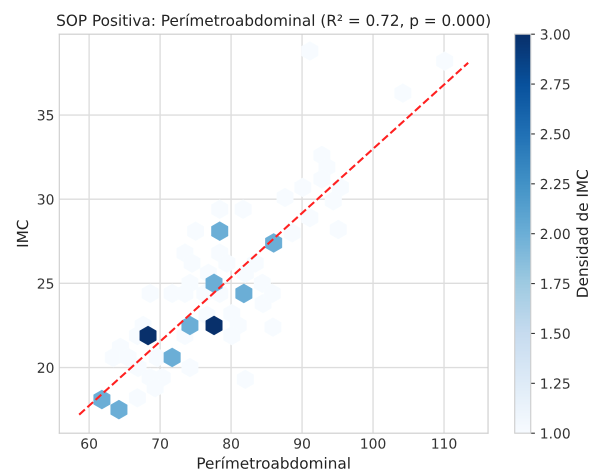 The height and width of the screenshot is (475, 593). What do you see at coordinates (444, 443) in the screenshot?
I see `x-tick-label: 110` at bounding box center [444, 443].